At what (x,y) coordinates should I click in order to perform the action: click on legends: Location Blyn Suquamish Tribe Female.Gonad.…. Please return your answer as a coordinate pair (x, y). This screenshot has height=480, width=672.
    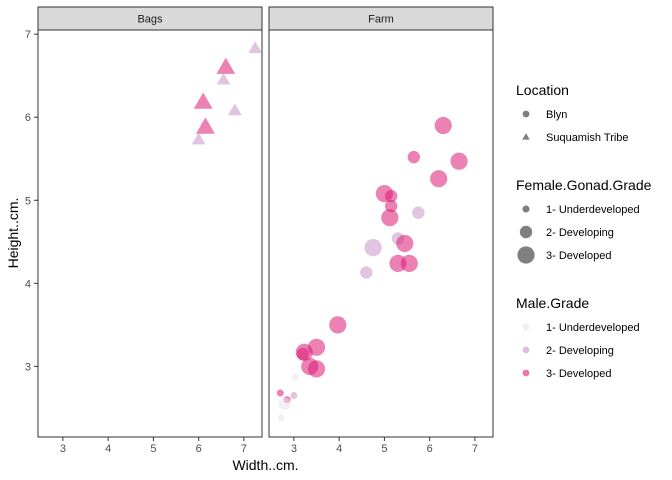
    Looking at the image, I should click on (584, 231).